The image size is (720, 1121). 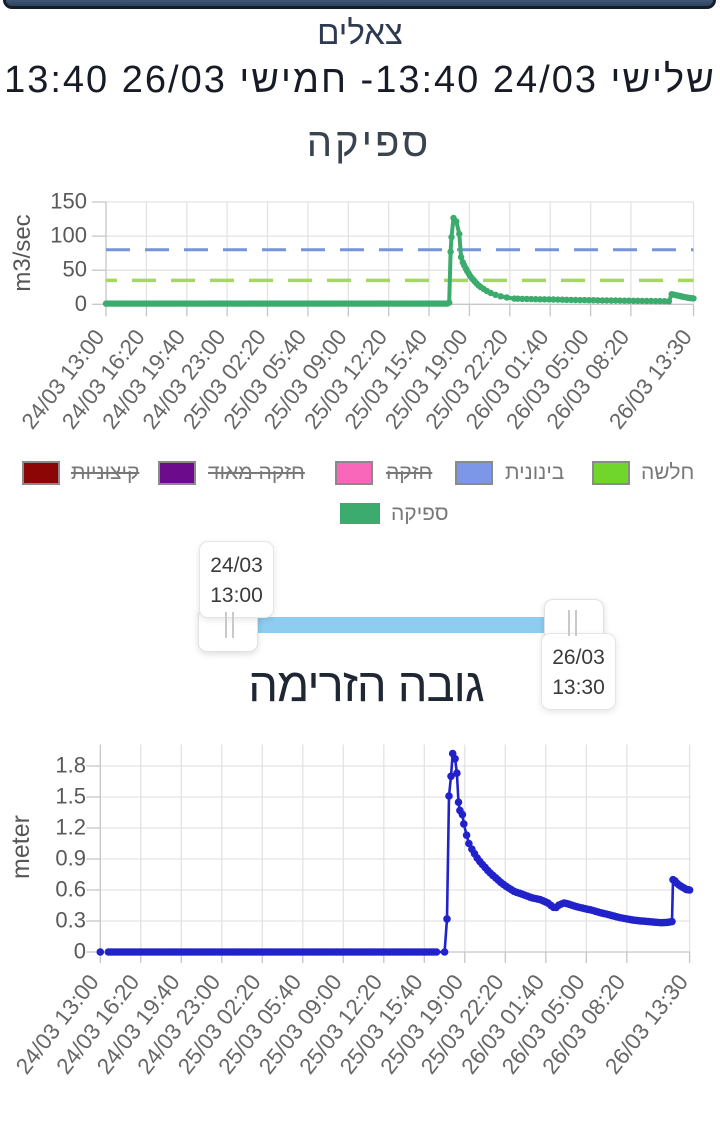 I want to click on svg-text: m3/sec, so click(x=22, y=252).